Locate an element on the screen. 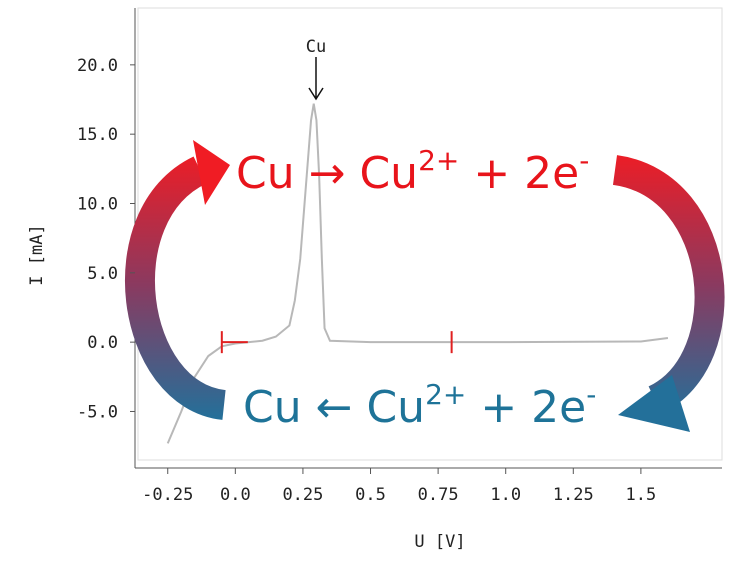  x-tick-label: 0.5 is located at coordinates (370, 495).